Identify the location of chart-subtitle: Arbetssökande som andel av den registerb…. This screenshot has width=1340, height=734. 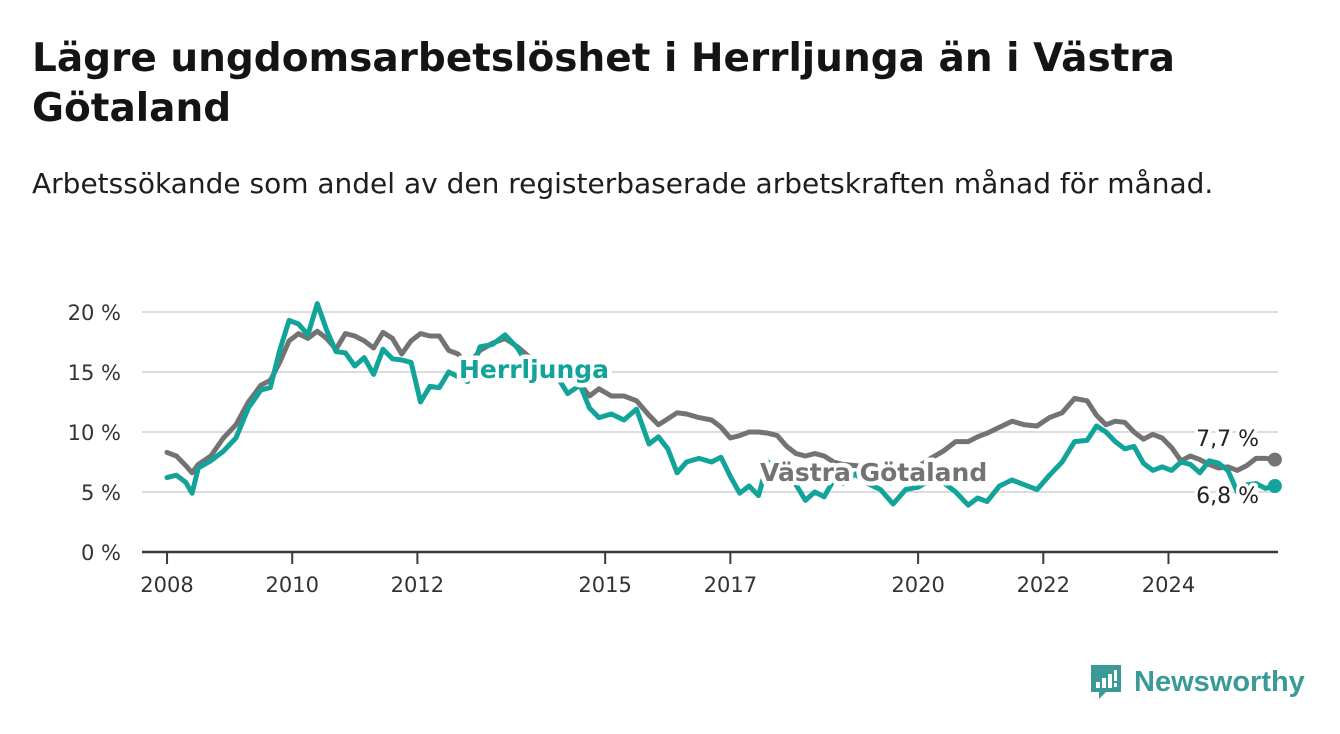
(623, 183).